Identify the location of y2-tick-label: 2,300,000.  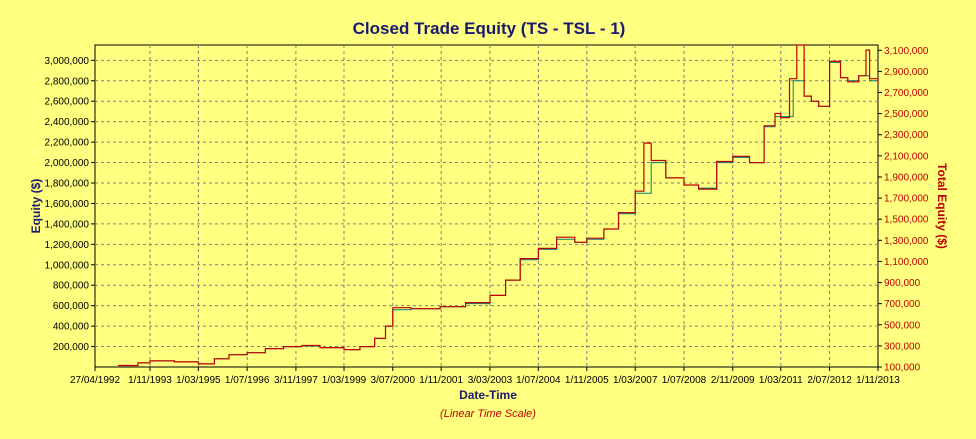
(906, 135).